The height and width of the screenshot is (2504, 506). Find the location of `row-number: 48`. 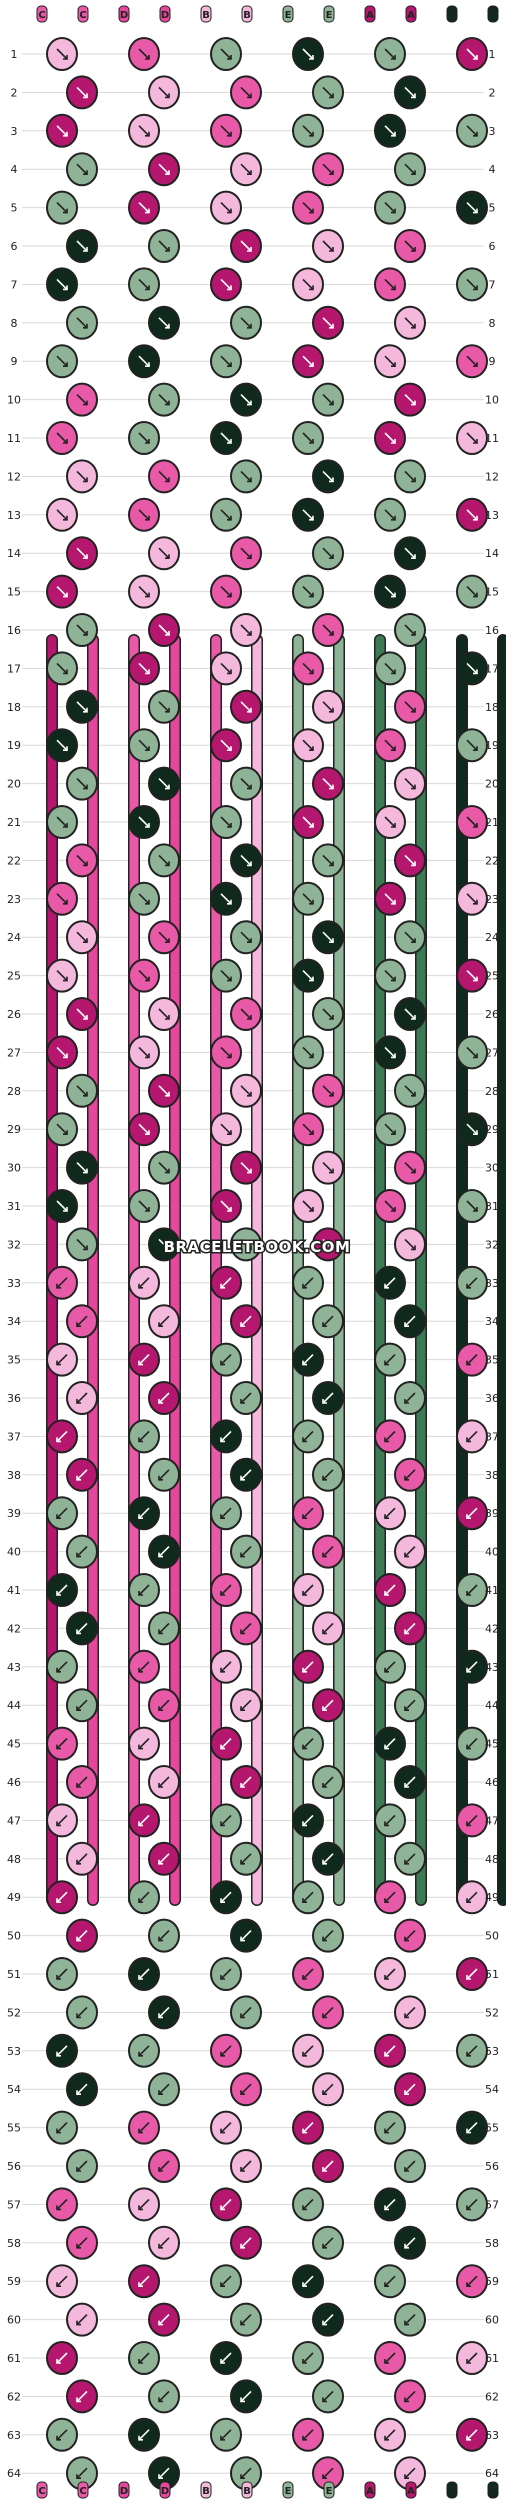

row-number: 48 is located at coordinates (492, 1859).